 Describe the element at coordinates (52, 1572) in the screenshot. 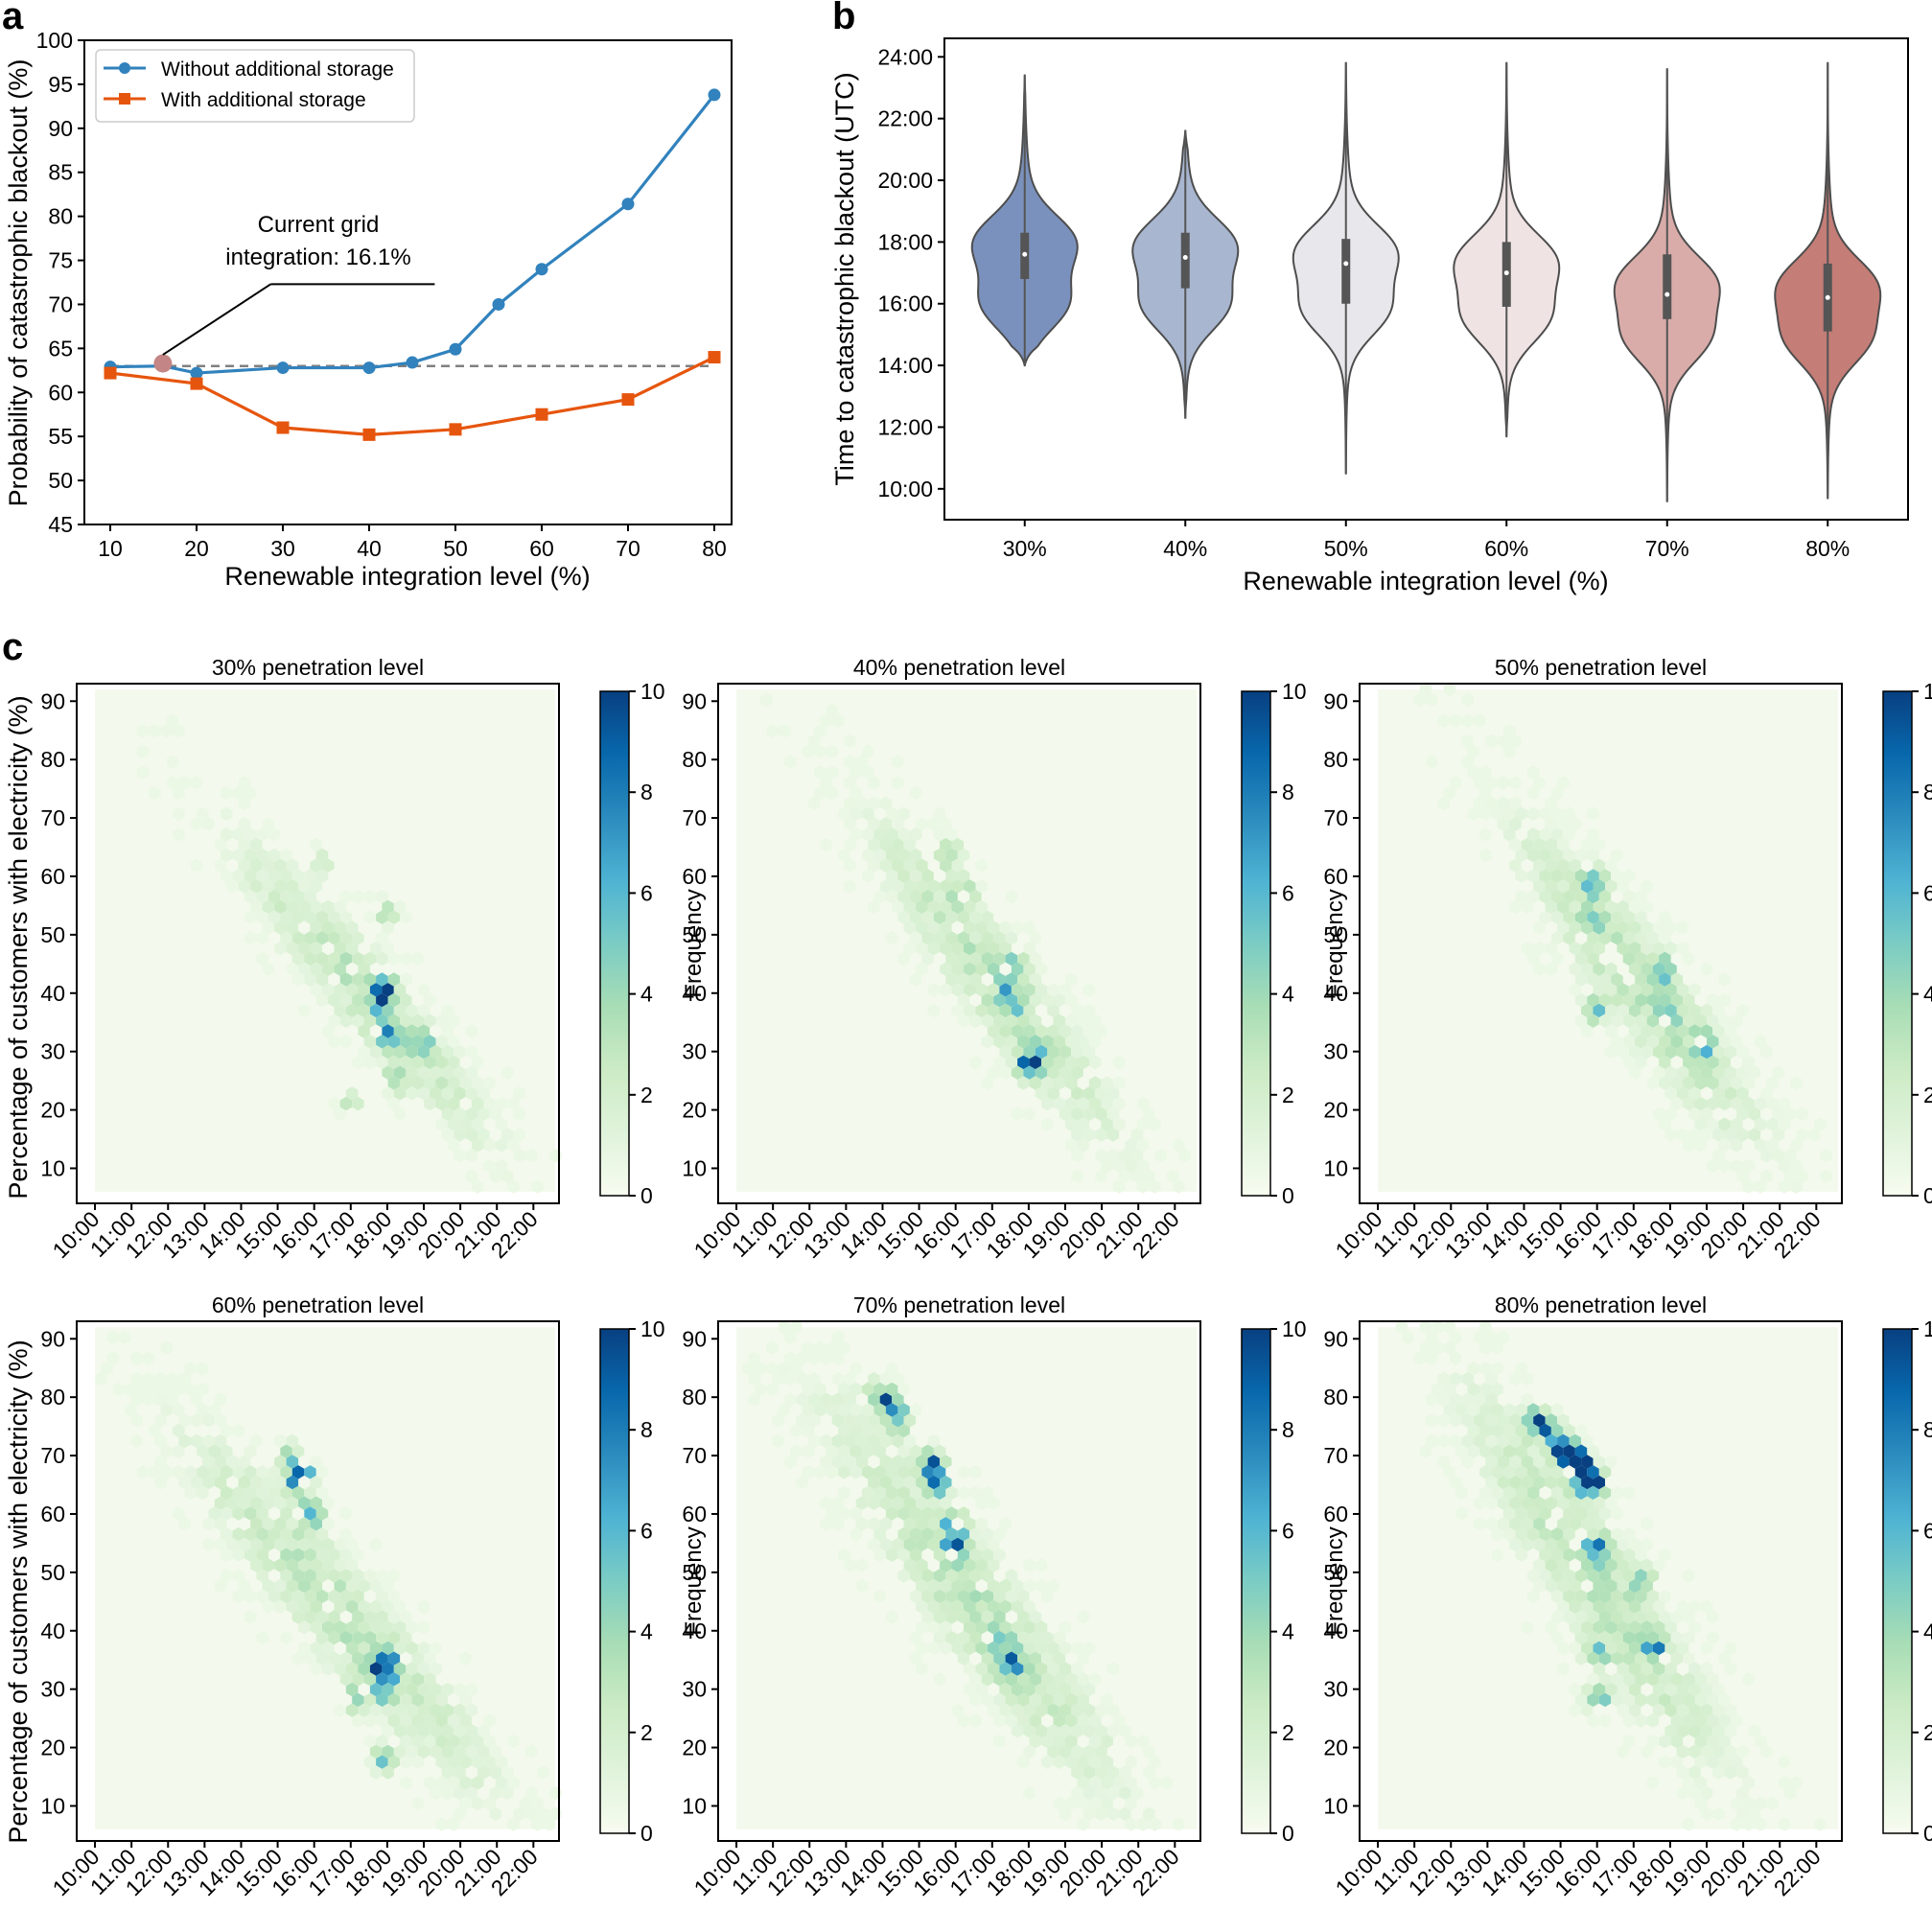

I see `y-tick-label: 50` at that location.